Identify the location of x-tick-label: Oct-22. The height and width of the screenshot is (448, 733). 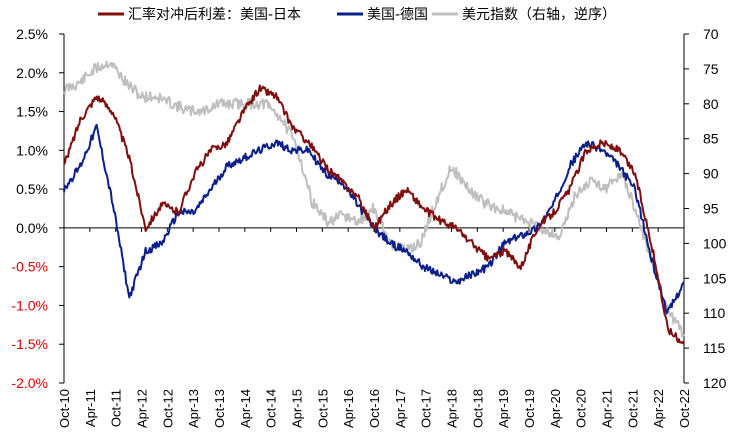
(684, 408).